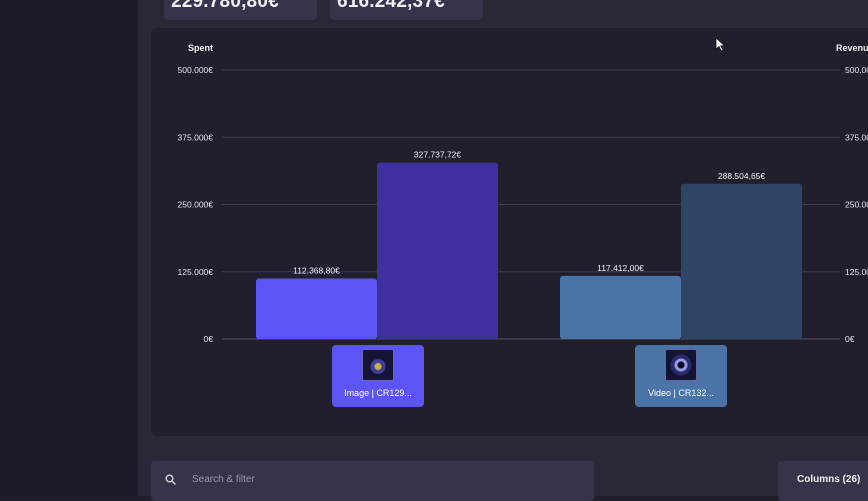  I want to click on y-tick-label-left: 500.000€, so click(196, 70).